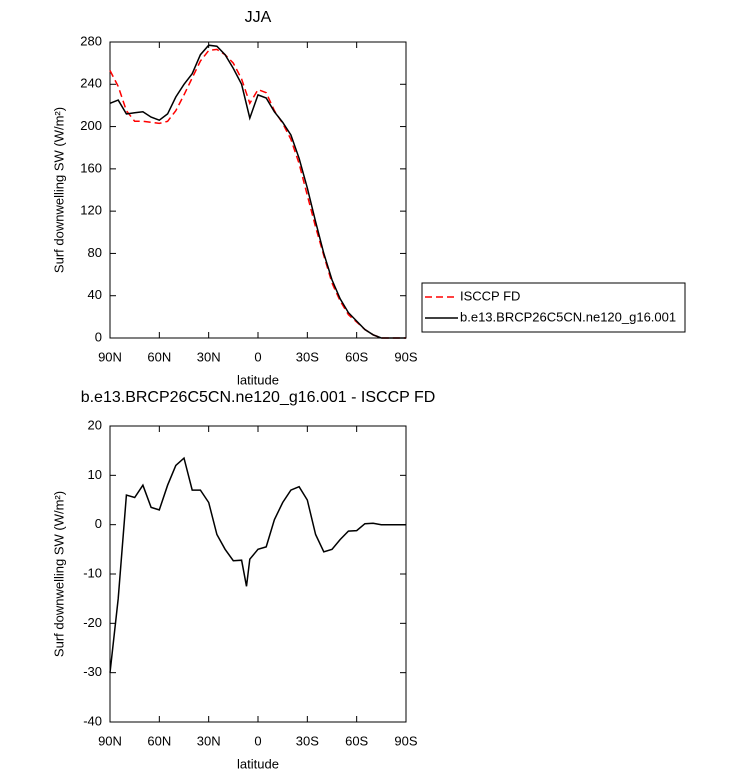  Describe the element at coordinates (258, 17) in the screenshot. I see `chart-title: JJA` at that location.